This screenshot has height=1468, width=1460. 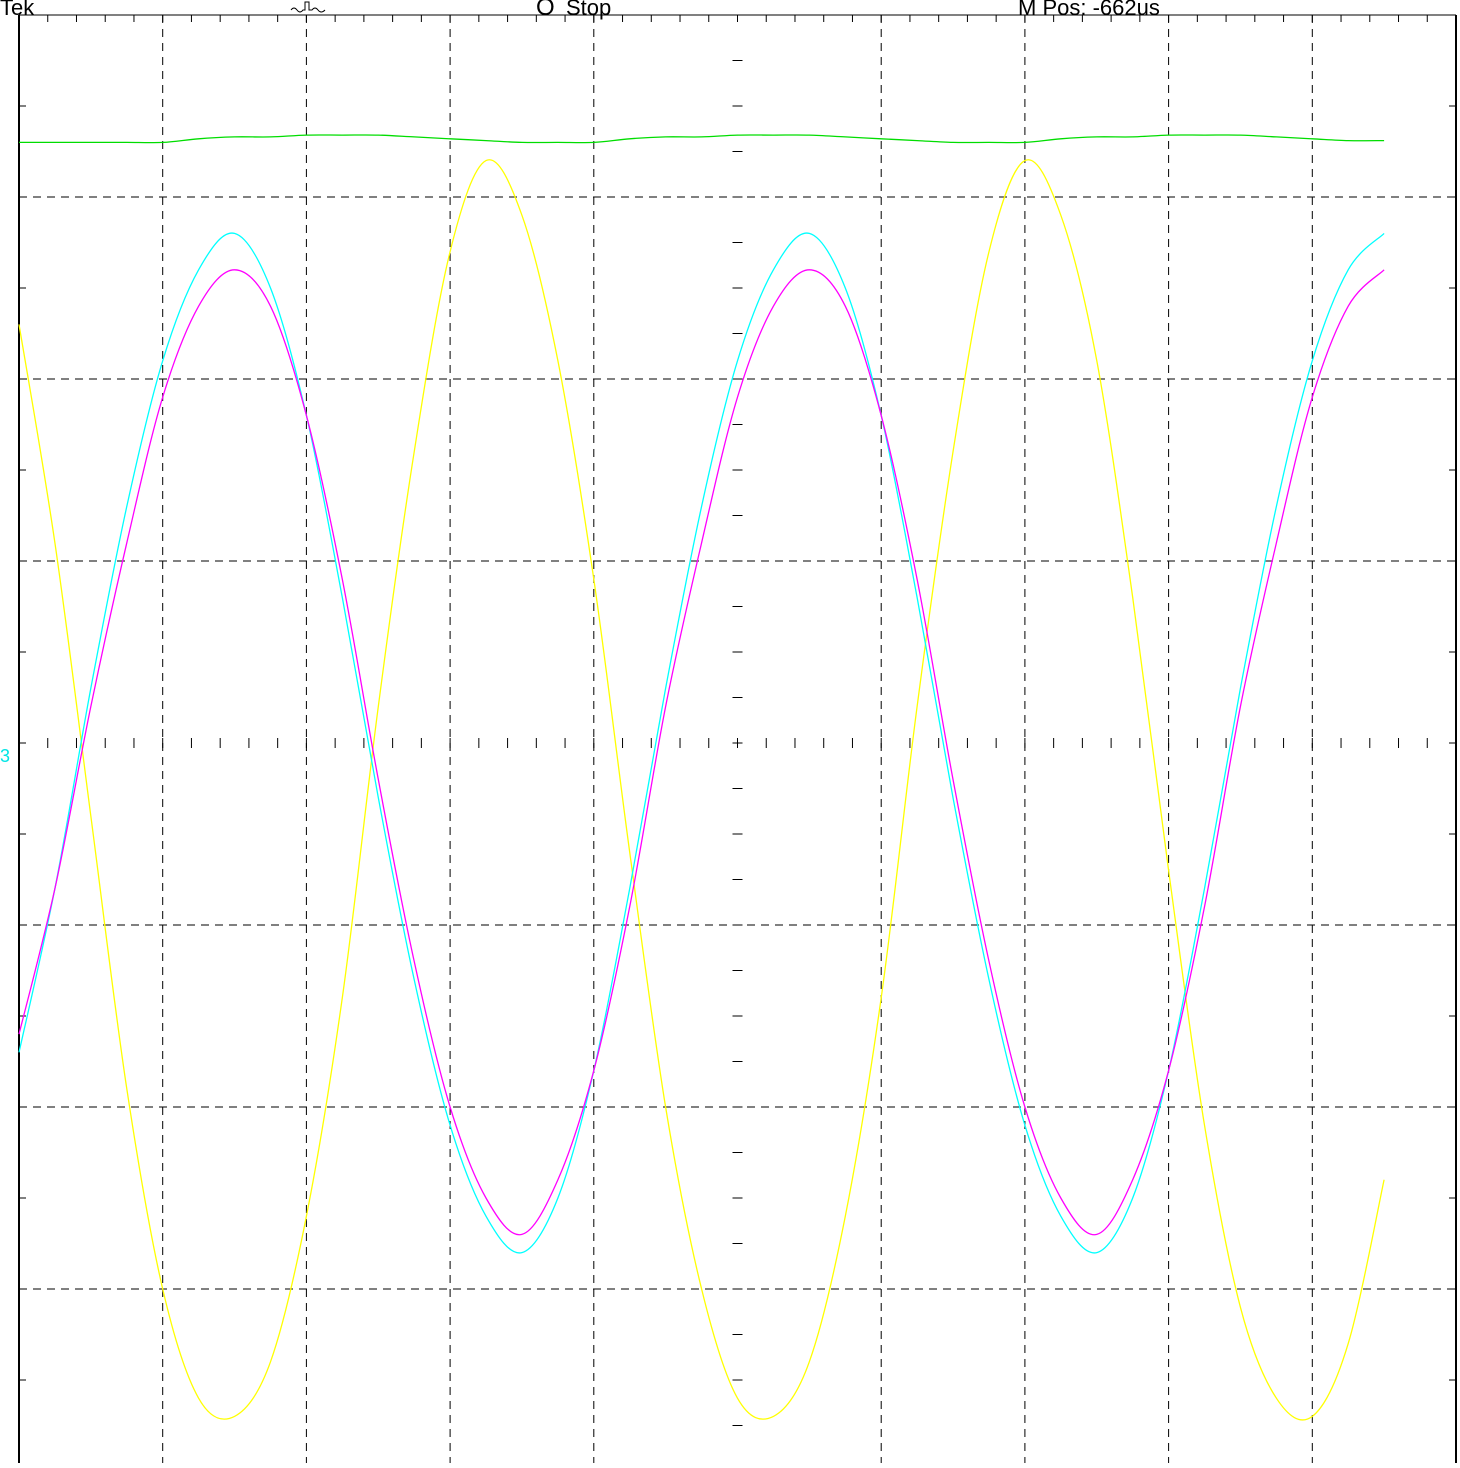 What do you see at coordinates (701, 139) in the screenshot?
I see `trace-ch4` at bounding box center [701, 139].